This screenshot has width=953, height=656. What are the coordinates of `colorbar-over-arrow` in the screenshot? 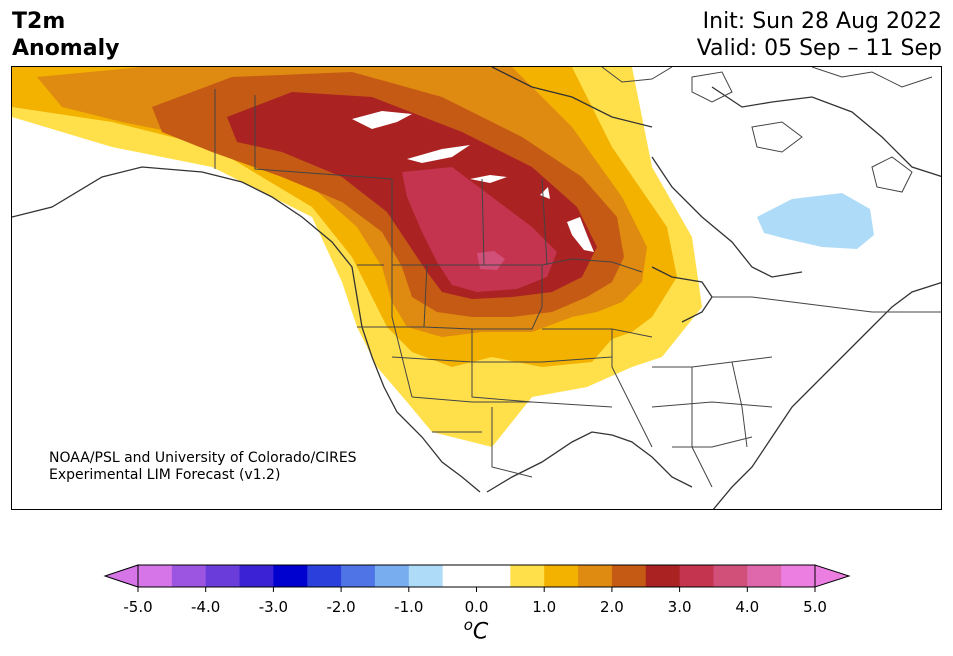 It's located at (832, 576).